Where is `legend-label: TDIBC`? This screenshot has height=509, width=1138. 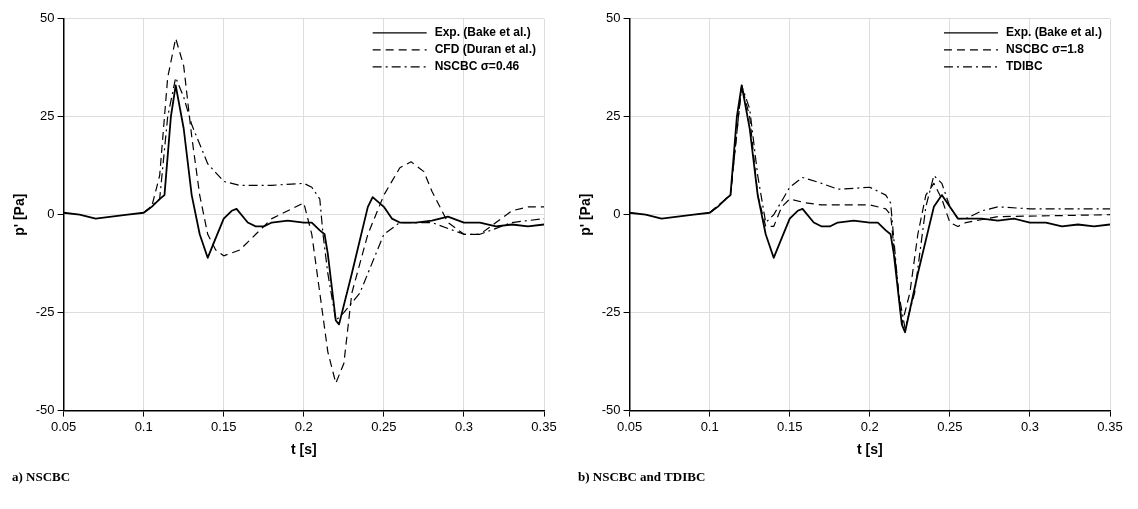
legend-label: TDIBC is located at coordinates (1024, 66).